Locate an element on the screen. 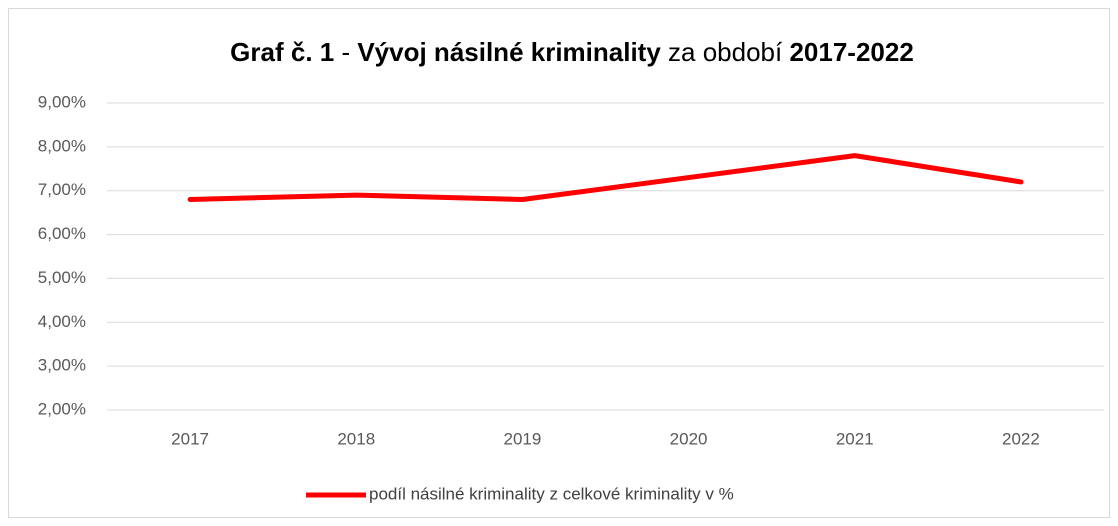  title-part: za období is located at coordinates (725, 52).